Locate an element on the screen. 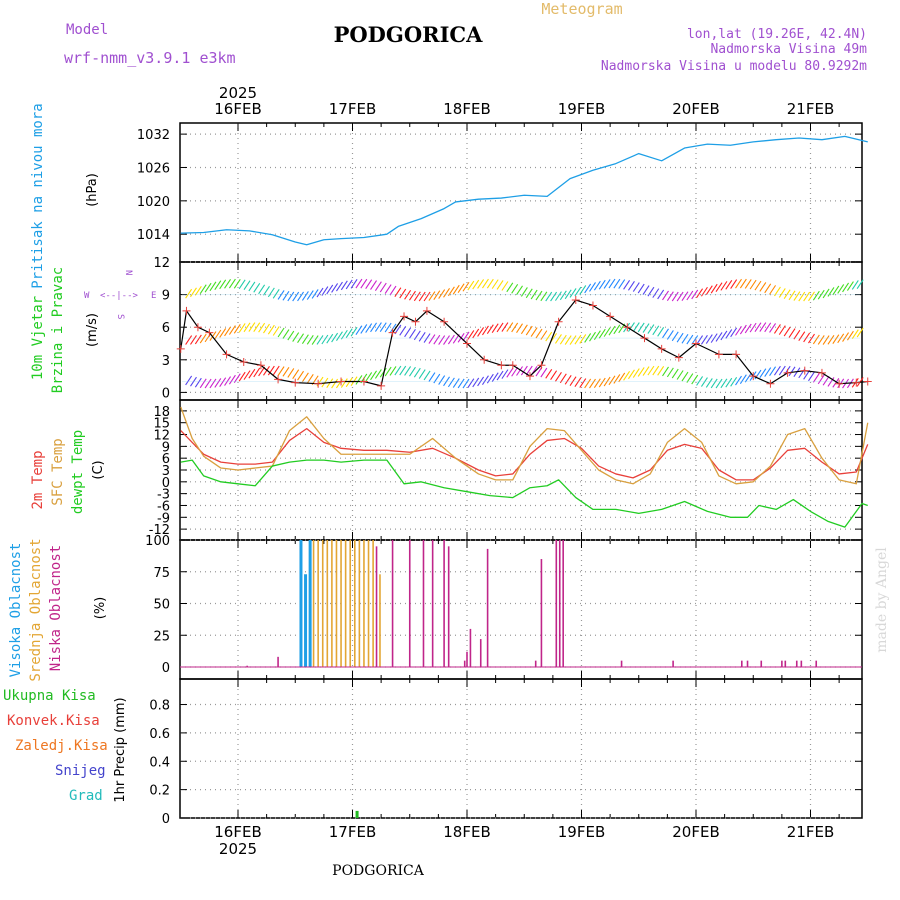  pressure-unit: (hPa) is located at coordinates (92, 190).